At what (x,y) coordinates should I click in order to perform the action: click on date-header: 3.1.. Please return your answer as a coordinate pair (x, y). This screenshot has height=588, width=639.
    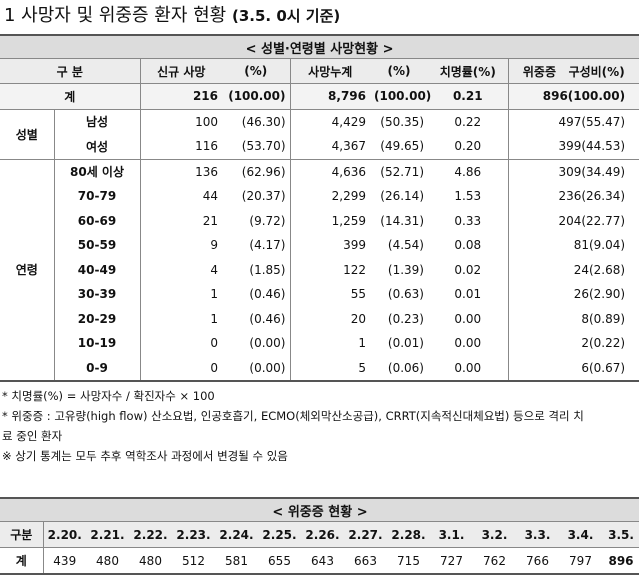
    Looking at the image, I should click on (451, 534).